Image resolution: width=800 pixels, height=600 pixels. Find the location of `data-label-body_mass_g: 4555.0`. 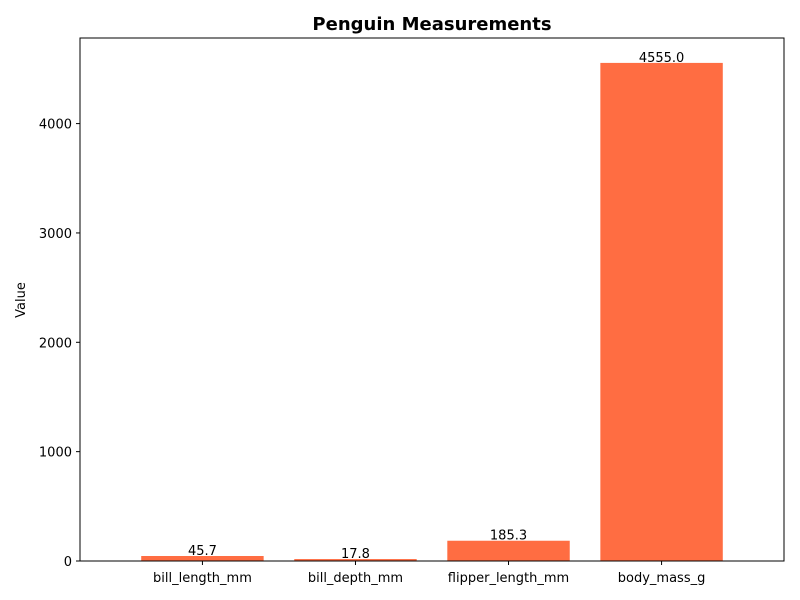

data-label-body_mass_g: 4555.0 is located at coordinates (662, 58).